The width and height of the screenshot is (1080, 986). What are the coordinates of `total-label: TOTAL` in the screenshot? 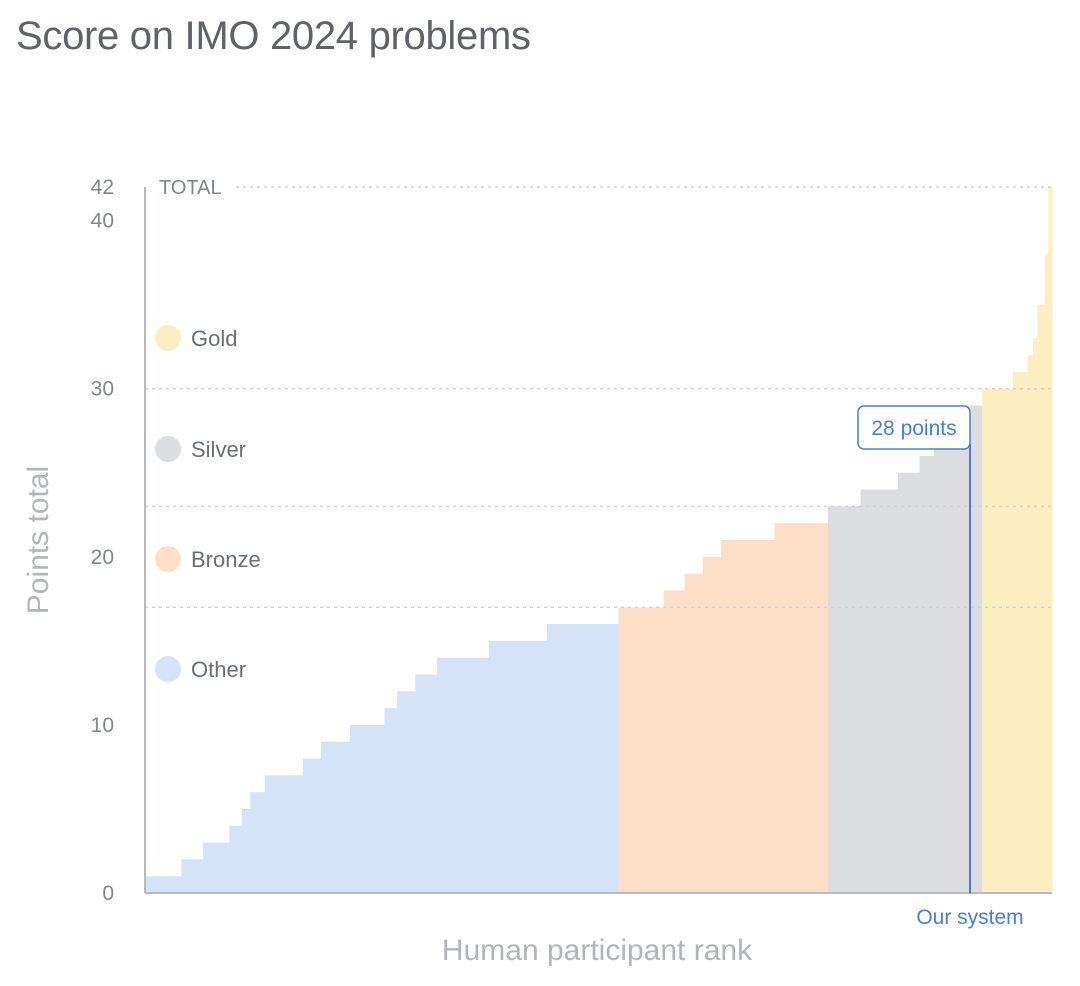 It's located at (190, 188).